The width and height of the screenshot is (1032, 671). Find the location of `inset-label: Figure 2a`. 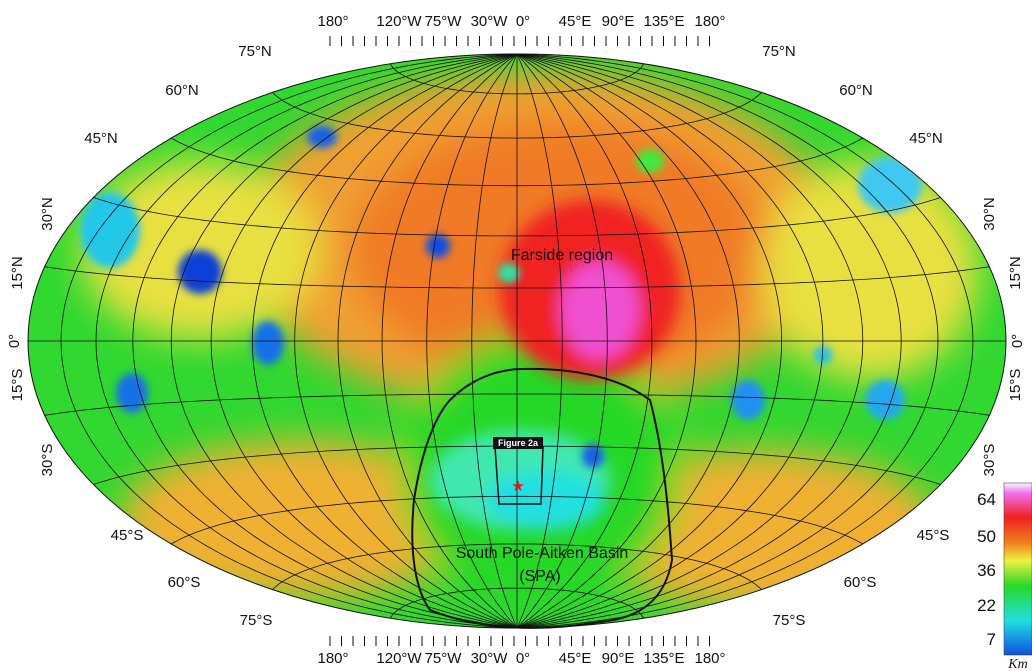

inset-label: Figure 2a is located at coordinates (518, 443).